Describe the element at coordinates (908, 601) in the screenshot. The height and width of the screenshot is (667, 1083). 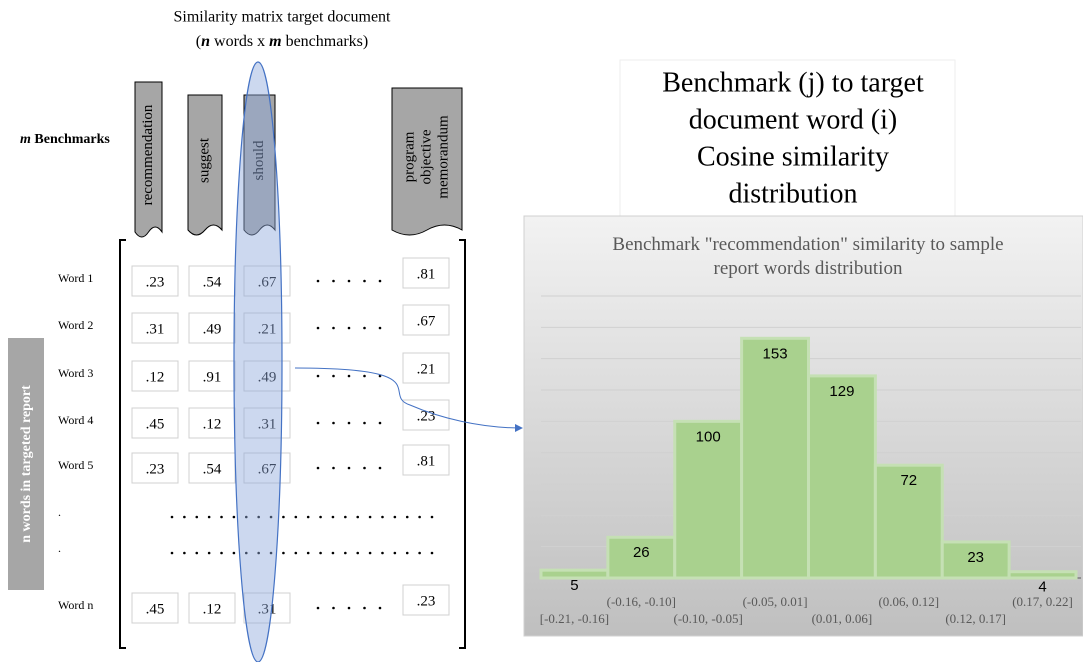
I see `x-tick-label: (0.06, 0.12]` at that location.